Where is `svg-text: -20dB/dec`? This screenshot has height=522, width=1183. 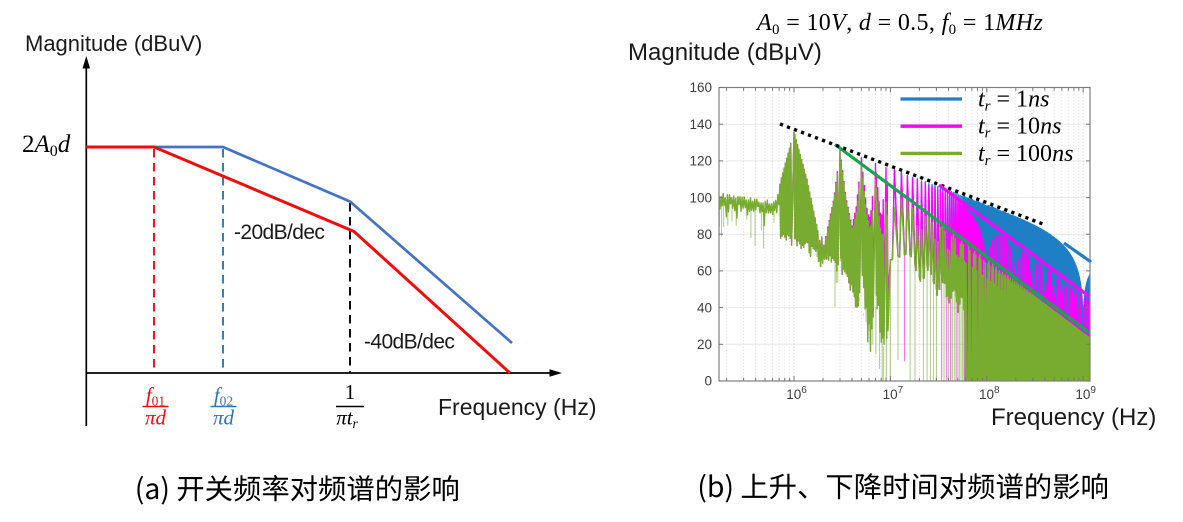 svg-text: -20dB/dec is located at coordinates (279, 232).